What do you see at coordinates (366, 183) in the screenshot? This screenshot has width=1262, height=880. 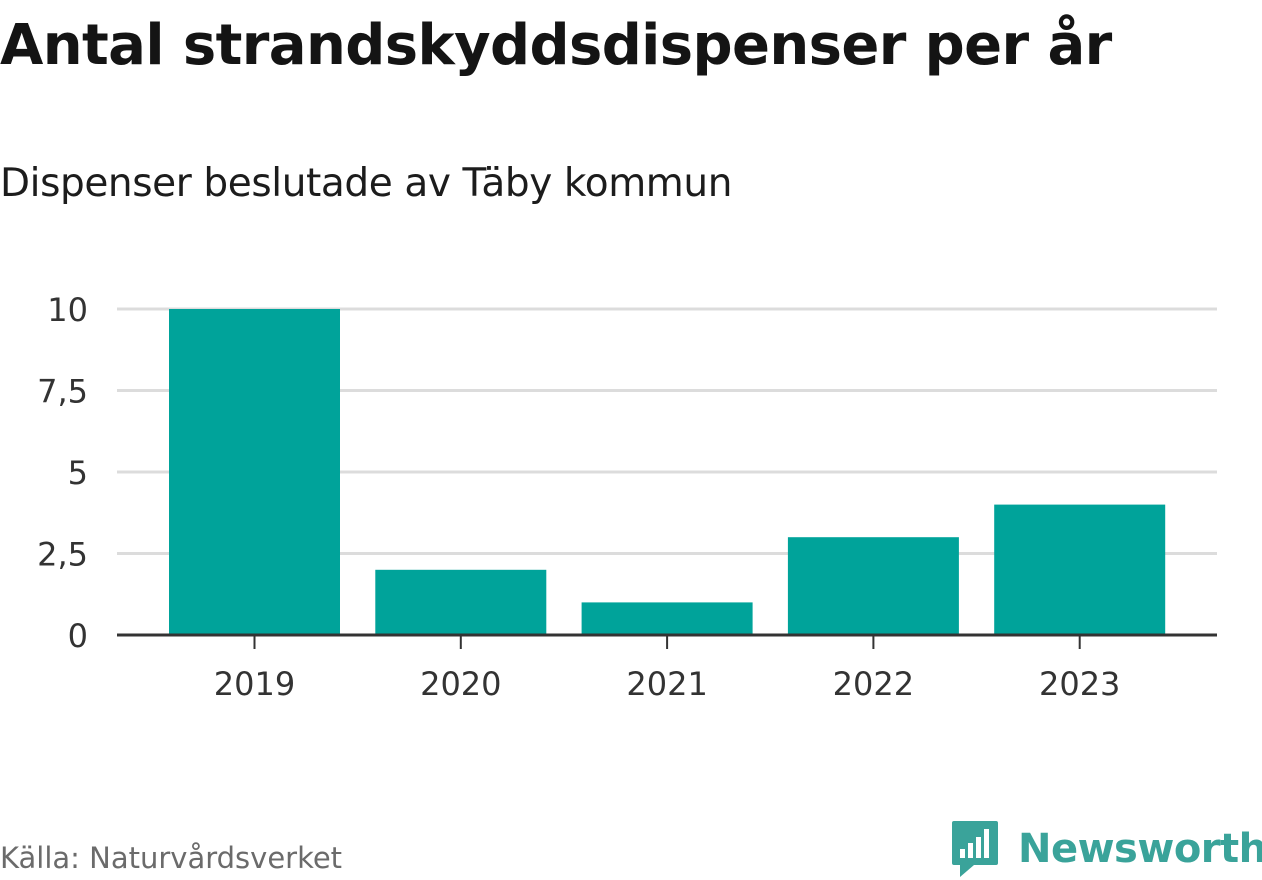 I see `chart-subtitle: Dispenser beslutade av Täby kommun` at bounding box center [366, 183].